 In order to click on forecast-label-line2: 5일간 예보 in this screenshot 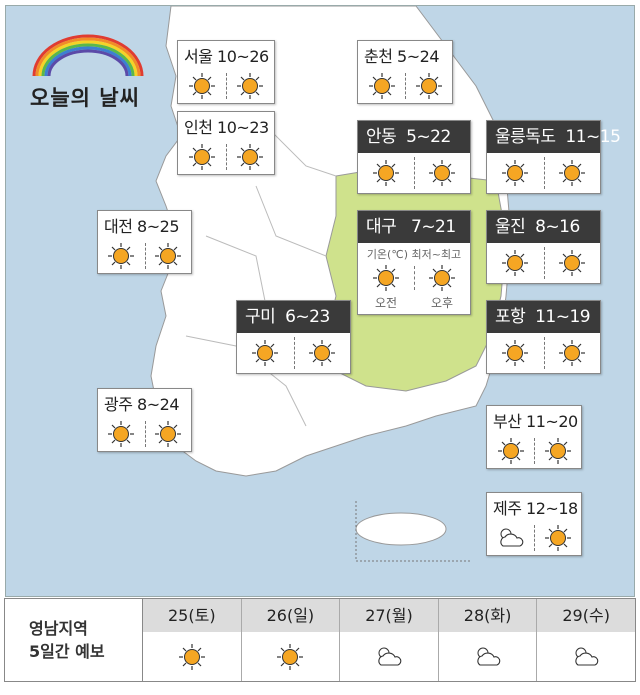, I will do `click(67, 651)`.